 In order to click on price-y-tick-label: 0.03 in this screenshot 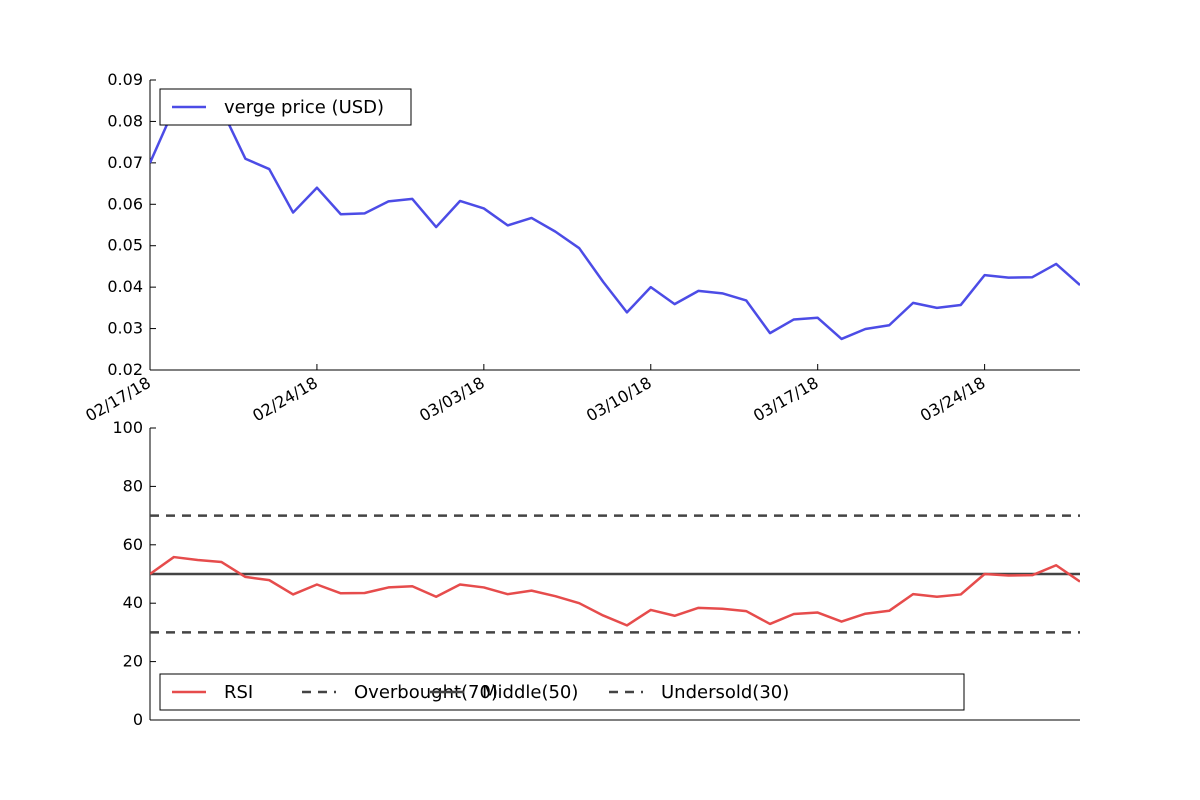, I will do `click(125, 328)`.